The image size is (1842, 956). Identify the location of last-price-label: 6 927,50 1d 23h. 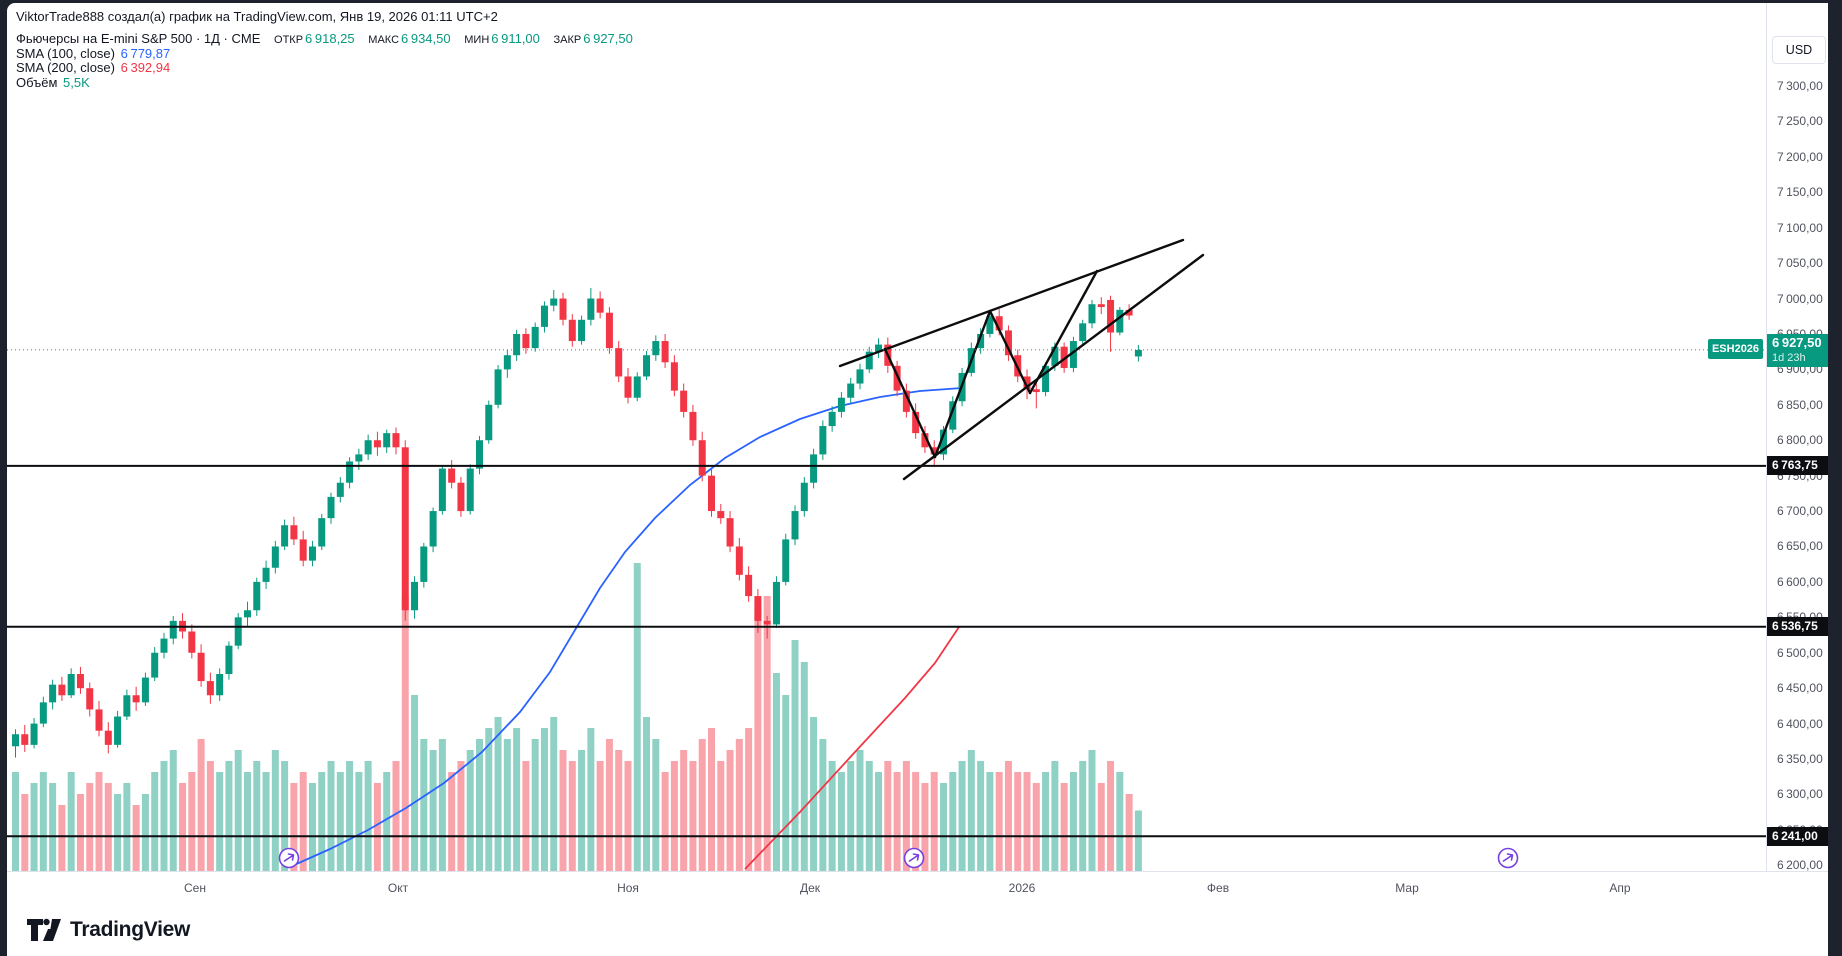
(1798, 350).